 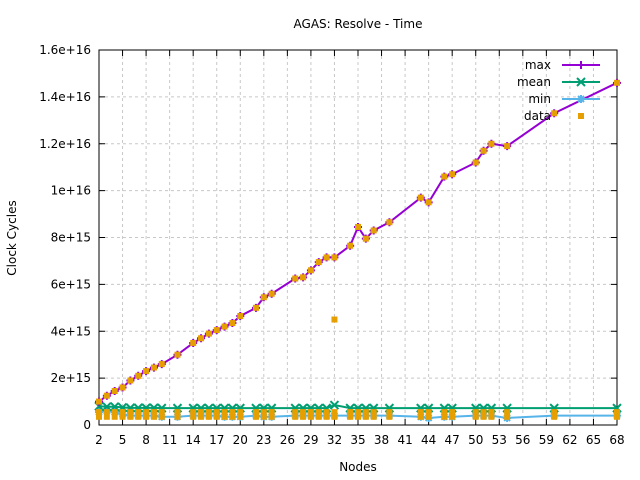 What do you see at coordinates (146, 440) in the screenshot?
I see `x-tick-label: 8` at bounding box center [146, 440].